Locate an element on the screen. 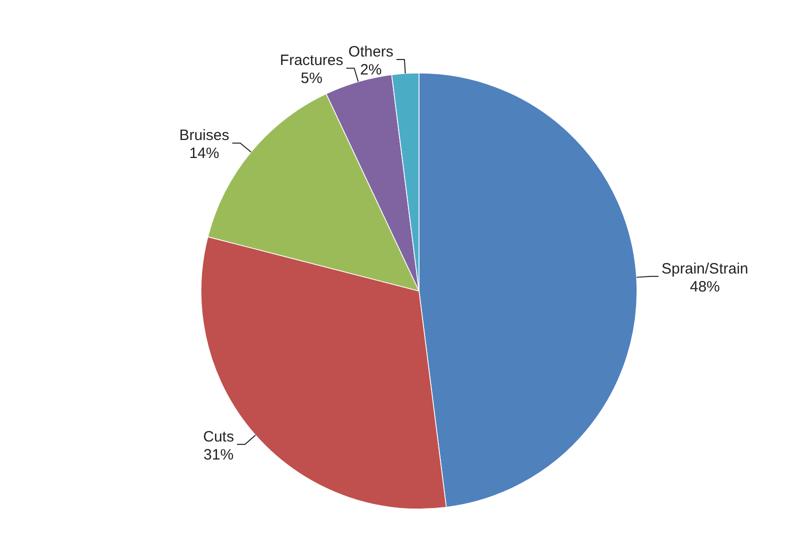 This screenshot has width=806, height=545. slice-label: Others is located at coordinates (371, 51).